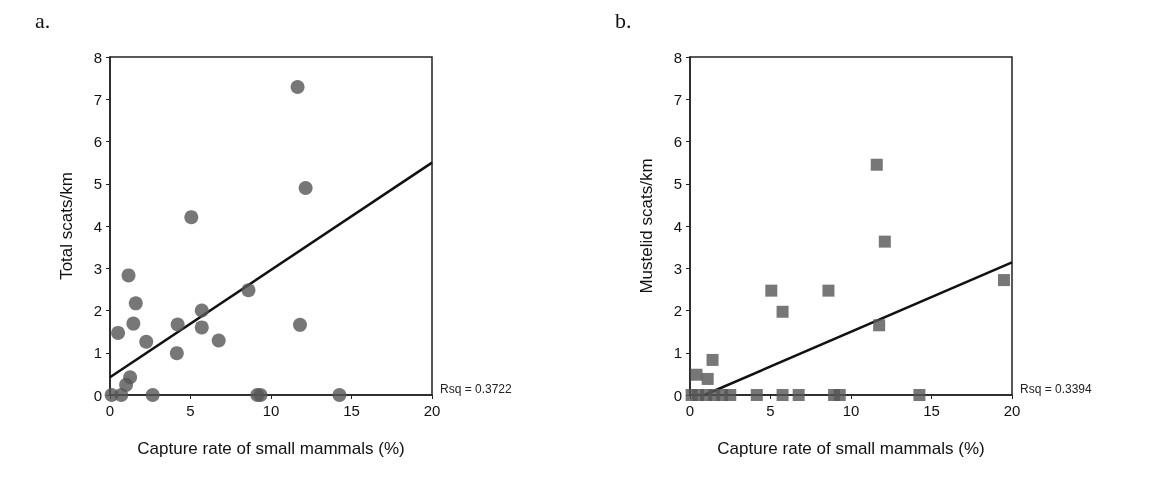 This screenshot has height=487, width=1161. I want to click on y-axis-title: Mustelid scats/km, so click(646, 226).